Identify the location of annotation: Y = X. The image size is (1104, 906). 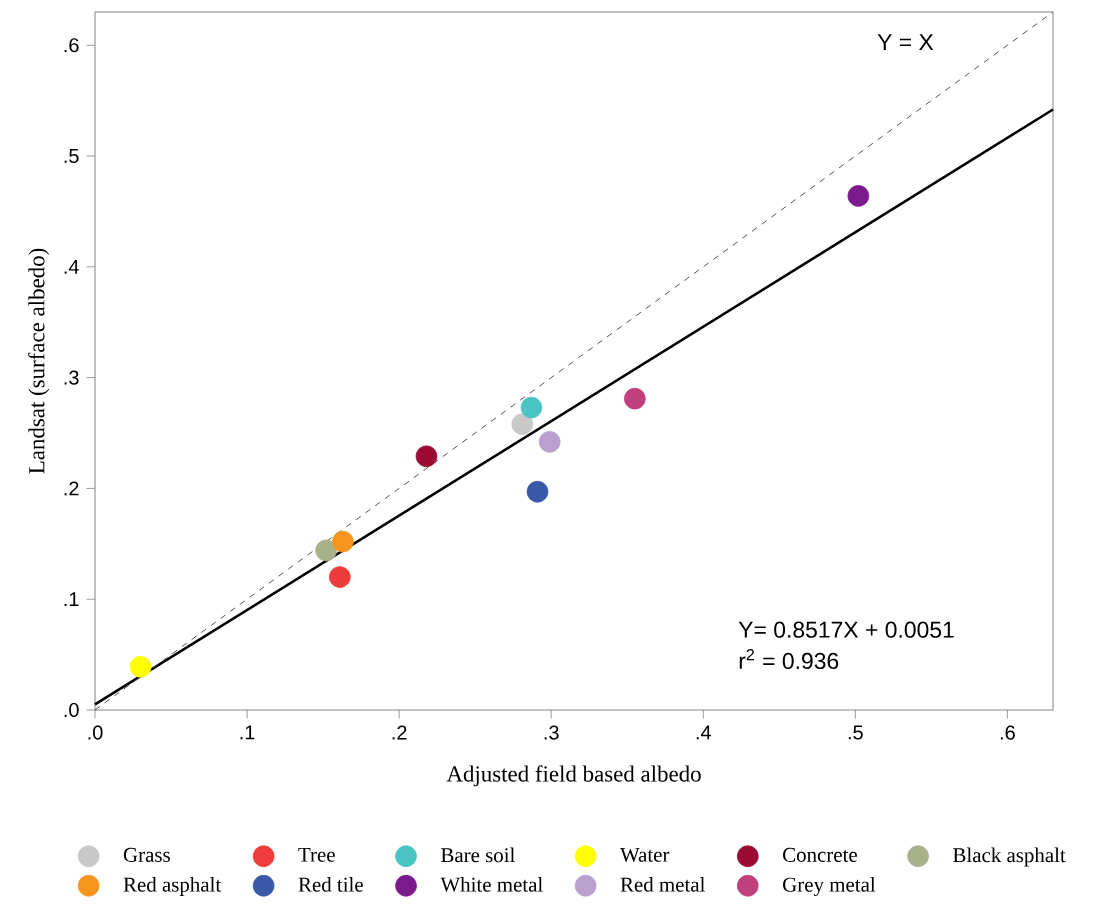
(905, 42).